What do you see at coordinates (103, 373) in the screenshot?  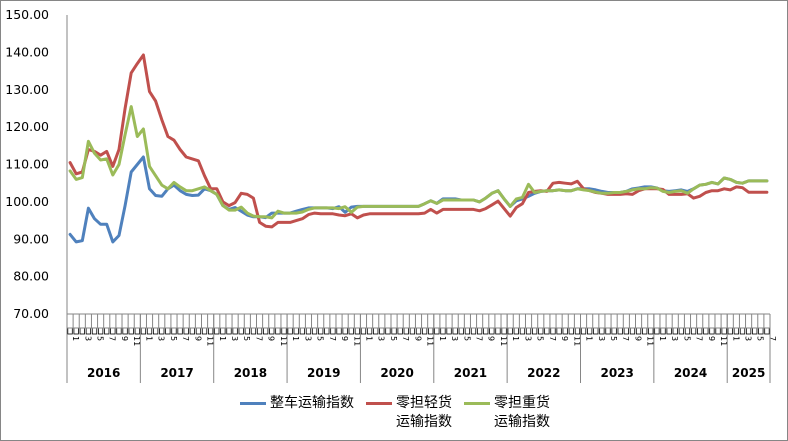 I see `year-label: 2016` at bounding box center [103, 373].